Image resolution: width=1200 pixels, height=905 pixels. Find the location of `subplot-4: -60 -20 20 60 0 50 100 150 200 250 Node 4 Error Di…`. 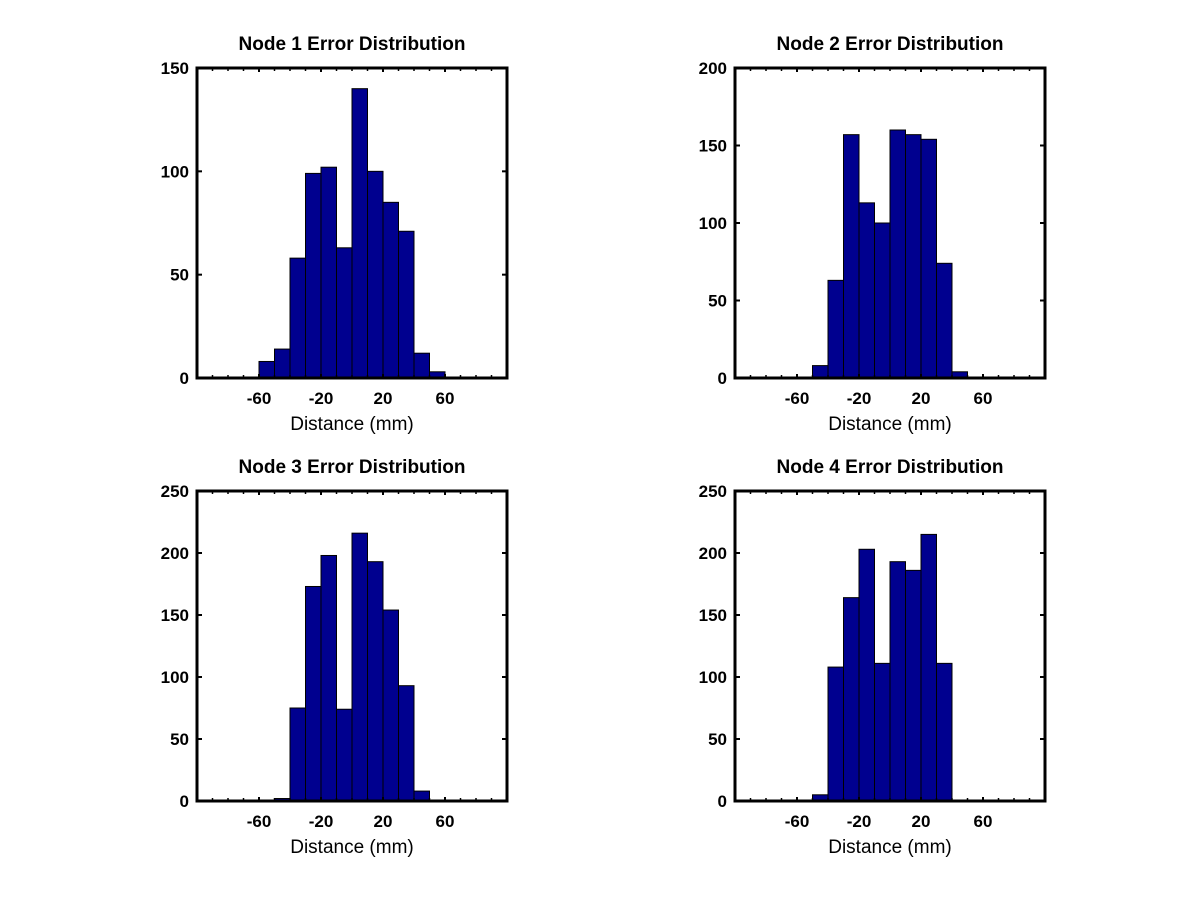

subplot-4: -60 -20 20 60 0 50 100 150 200 250 Node 4 Error Di… is located at coordinates (873, 657).